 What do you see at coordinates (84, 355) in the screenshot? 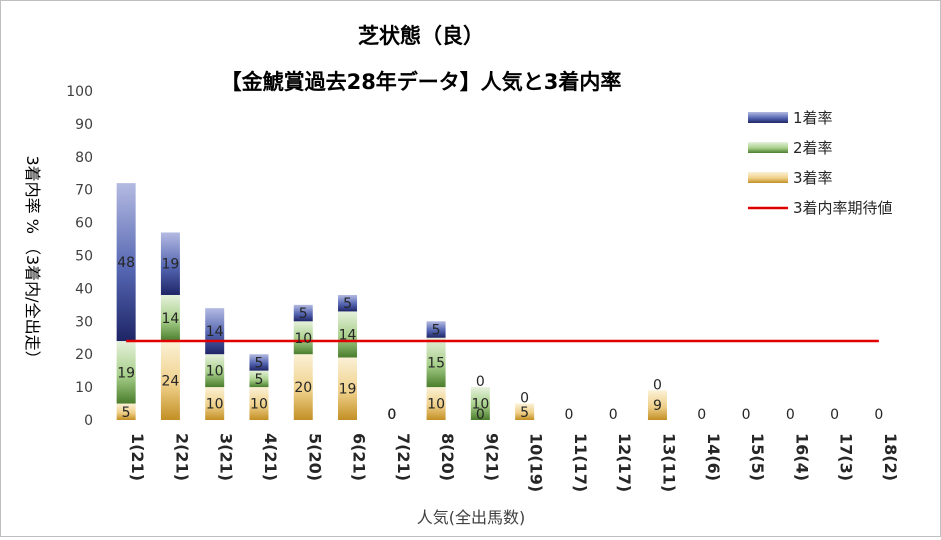
I see `y-tick-label: 20` at bounding box center [84, 355].